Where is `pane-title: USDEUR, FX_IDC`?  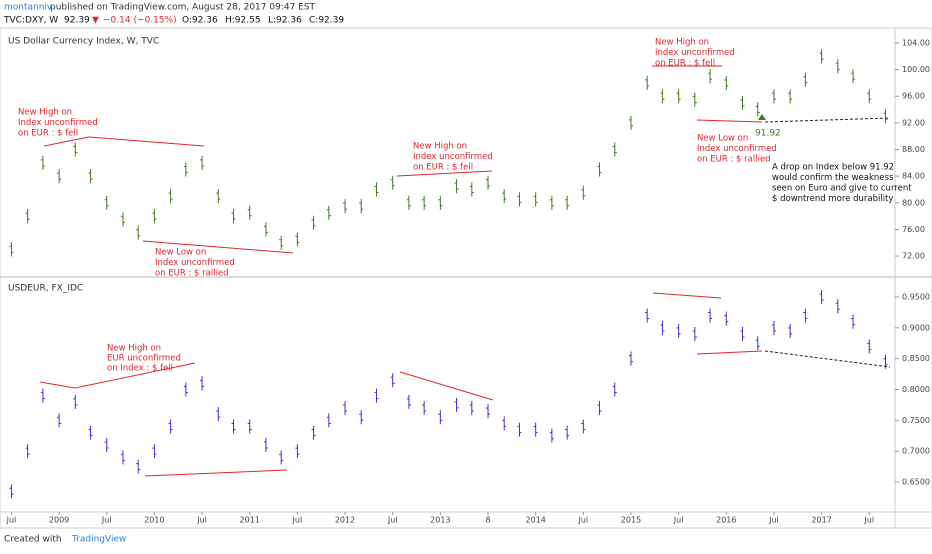
pane-title: USDEUR, FX_IDC is located at coordinates (45, 289).